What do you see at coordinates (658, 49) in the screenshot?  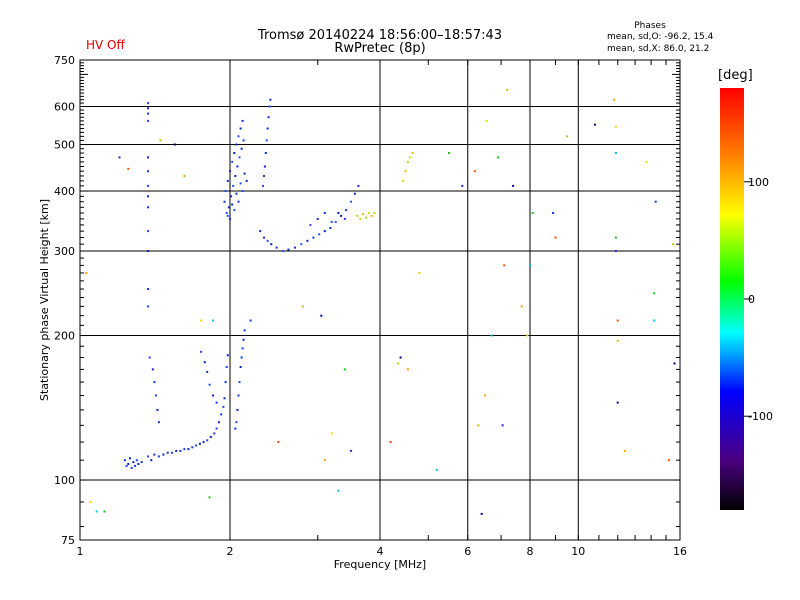 I see `phases-x-stats: mean, sd,X: 86.0, 21.2` at bounding box center [658, 49].